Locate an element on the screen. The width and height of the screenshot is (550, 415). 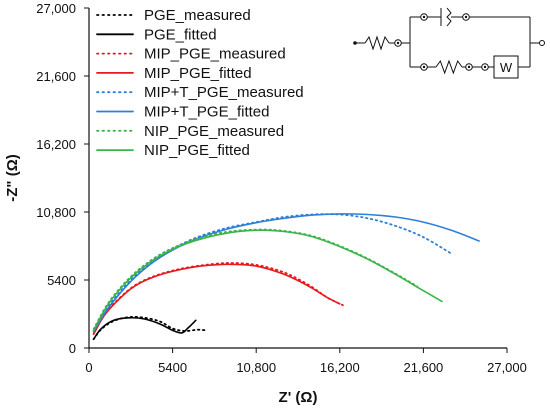
x-tick-label: 5400 is located at coordinates (172, 367).